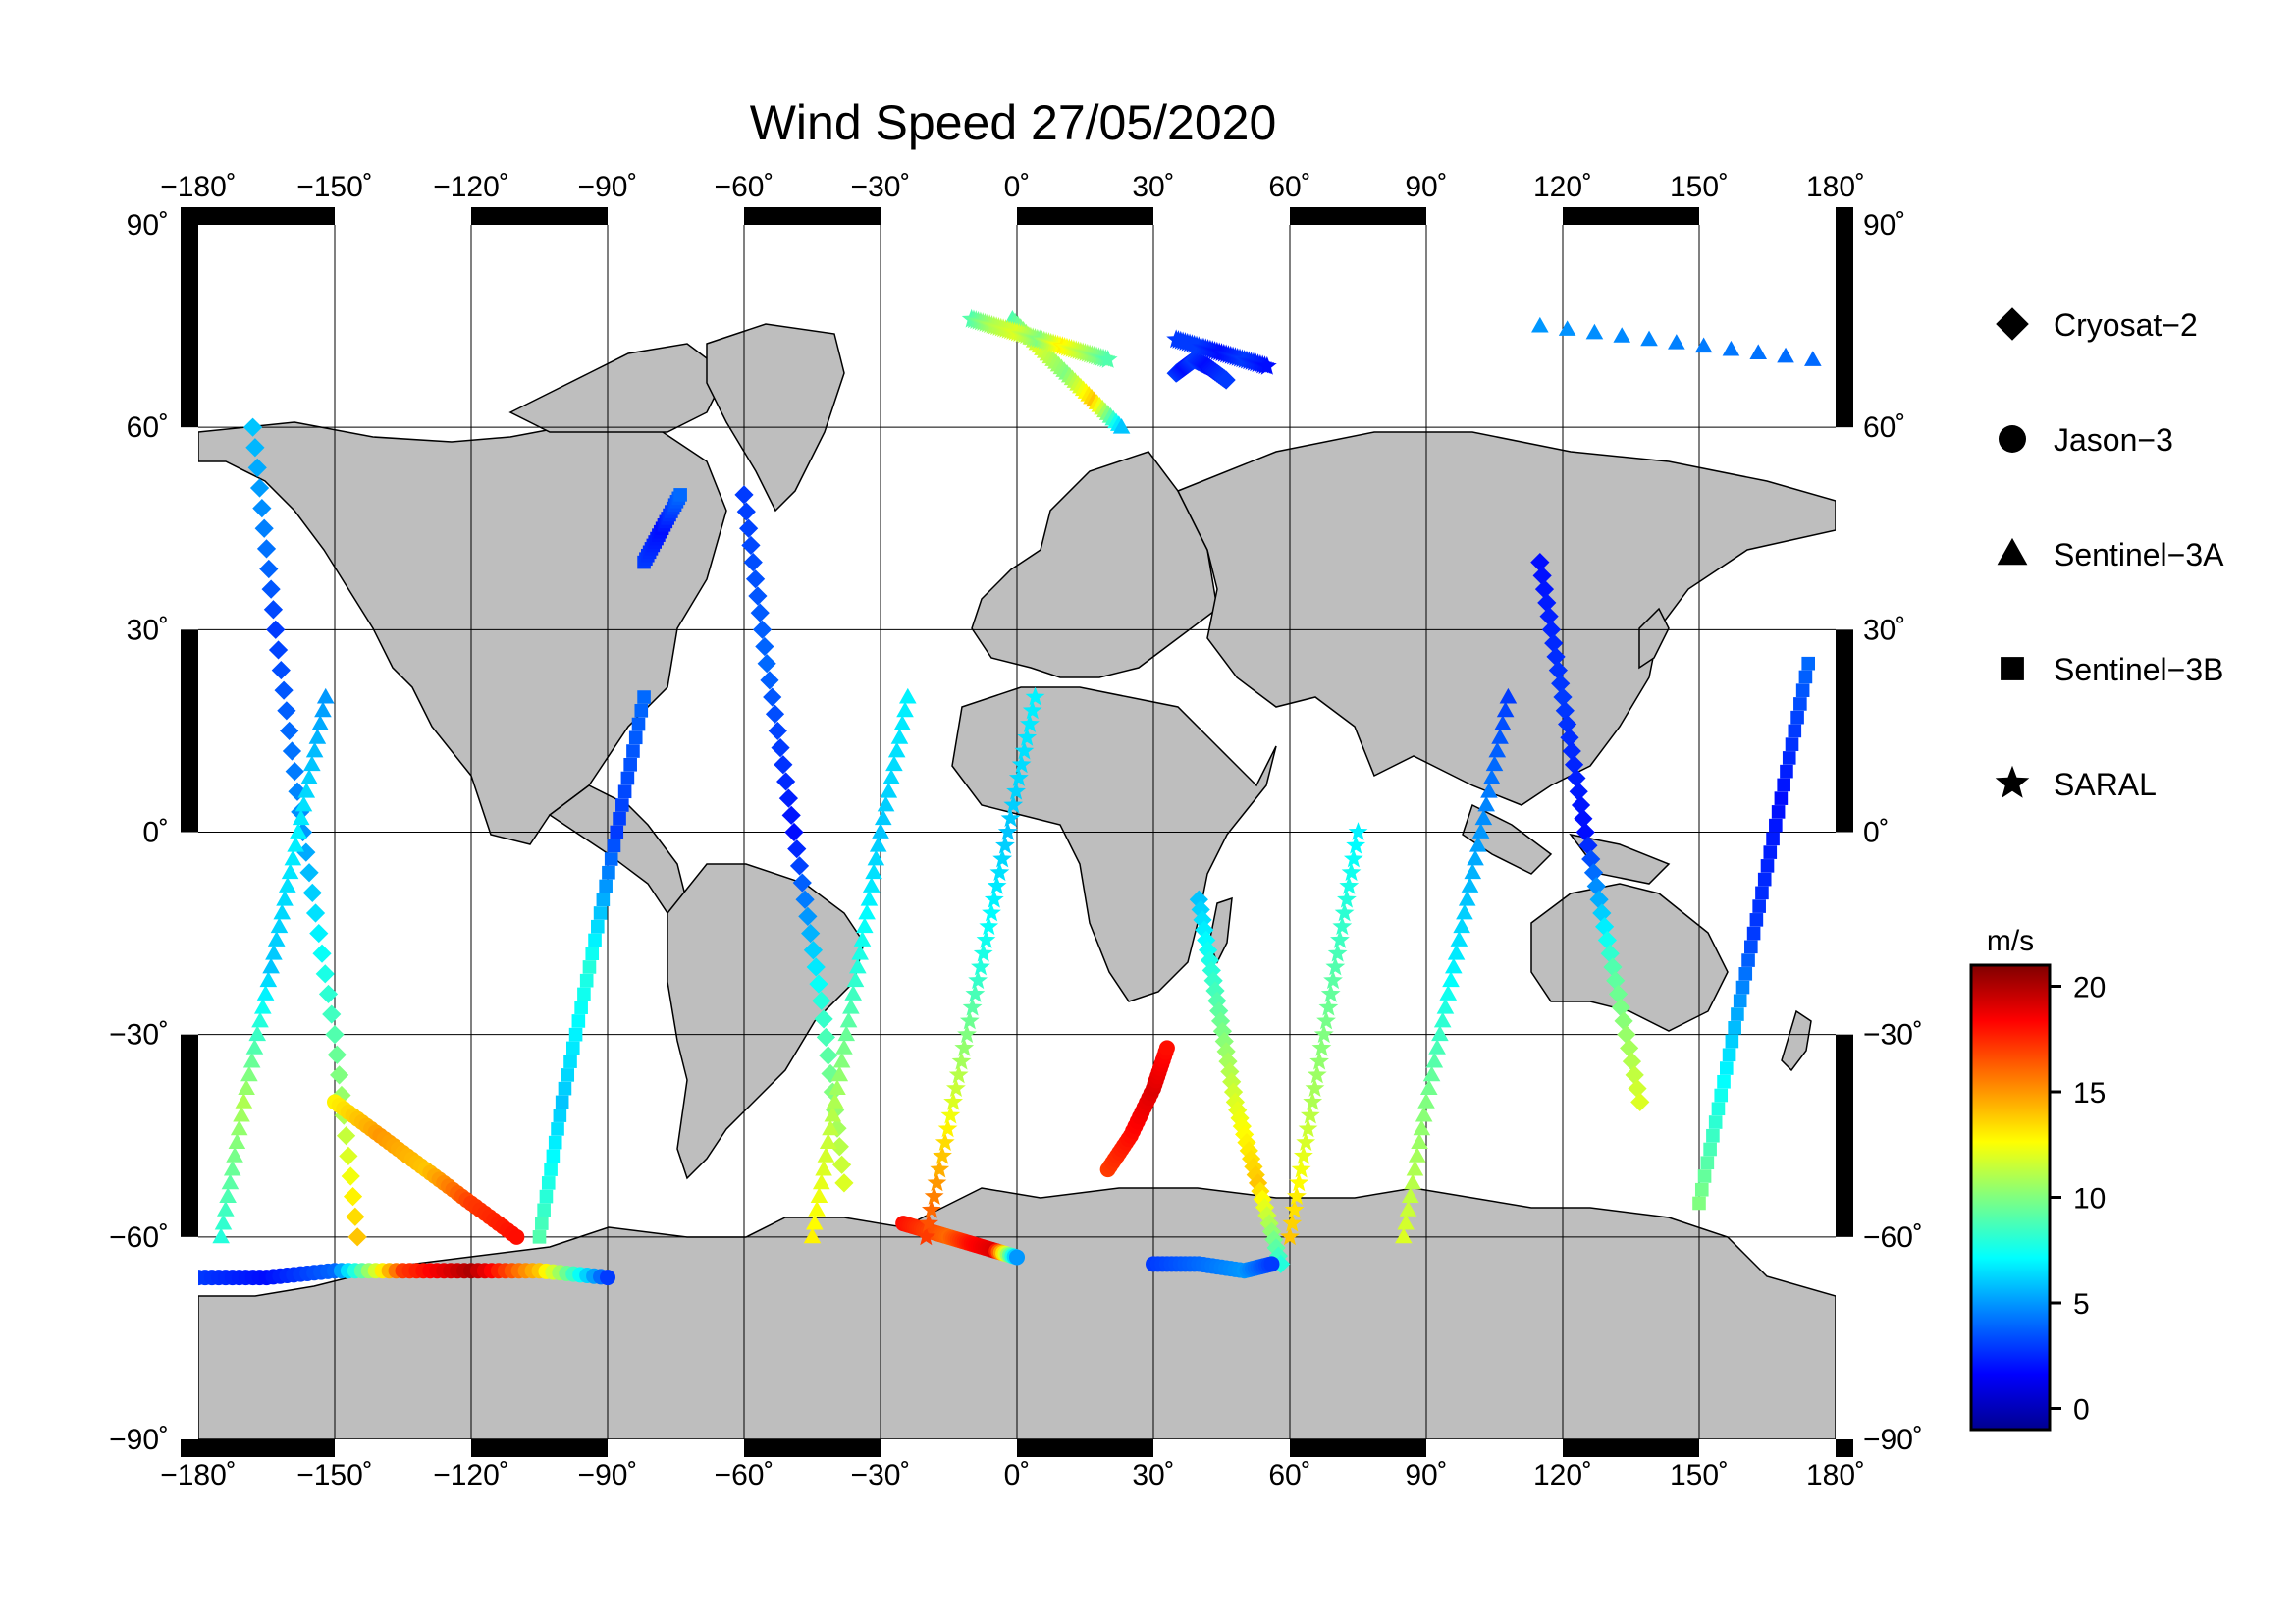  I want to click on colorbar: m/s 0 5 10 15 20, so click(2038, 1178).